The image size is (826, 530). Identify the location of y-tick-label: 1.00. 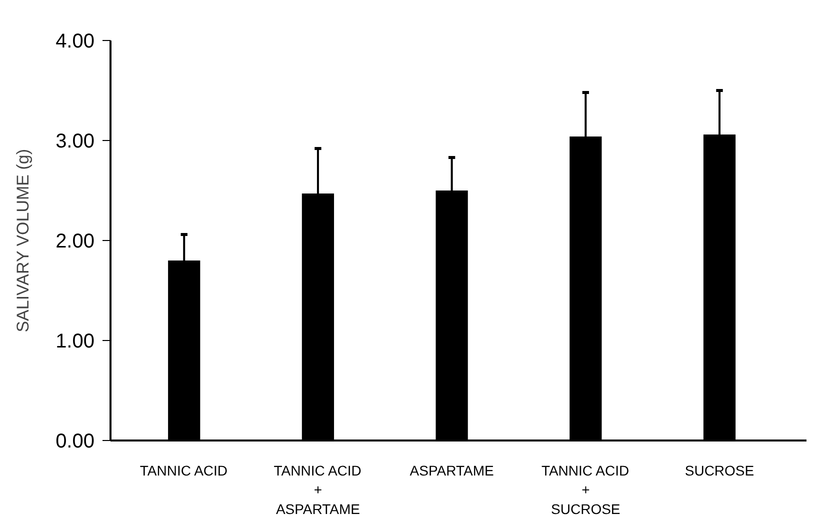
(75, 341).